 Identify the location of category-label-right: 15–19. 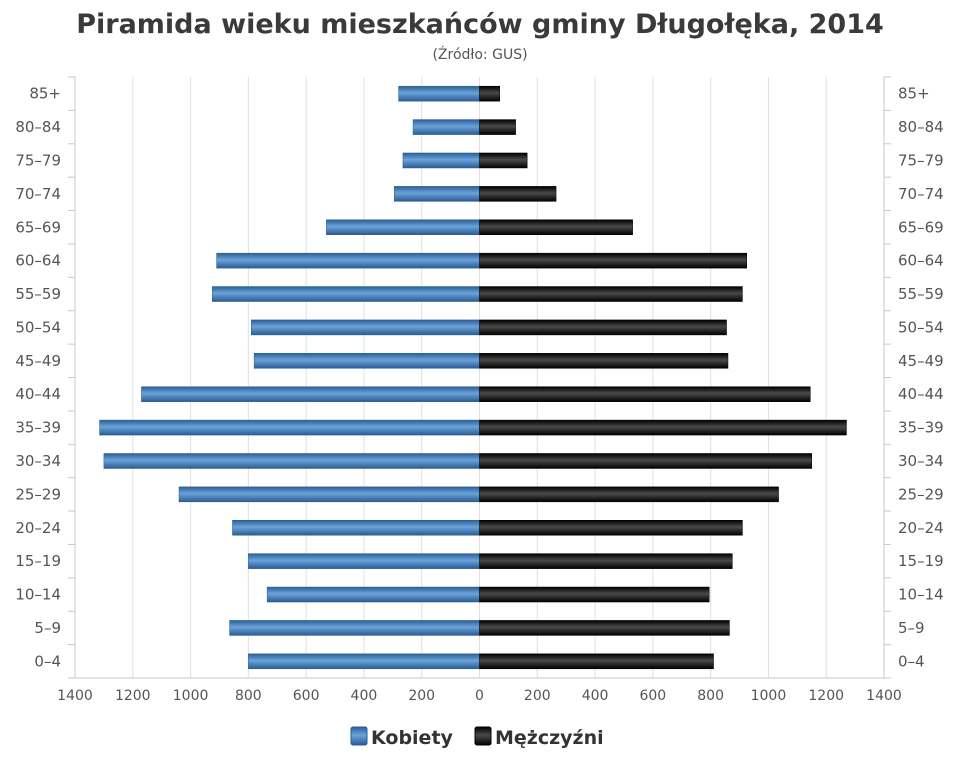
(921, 561).